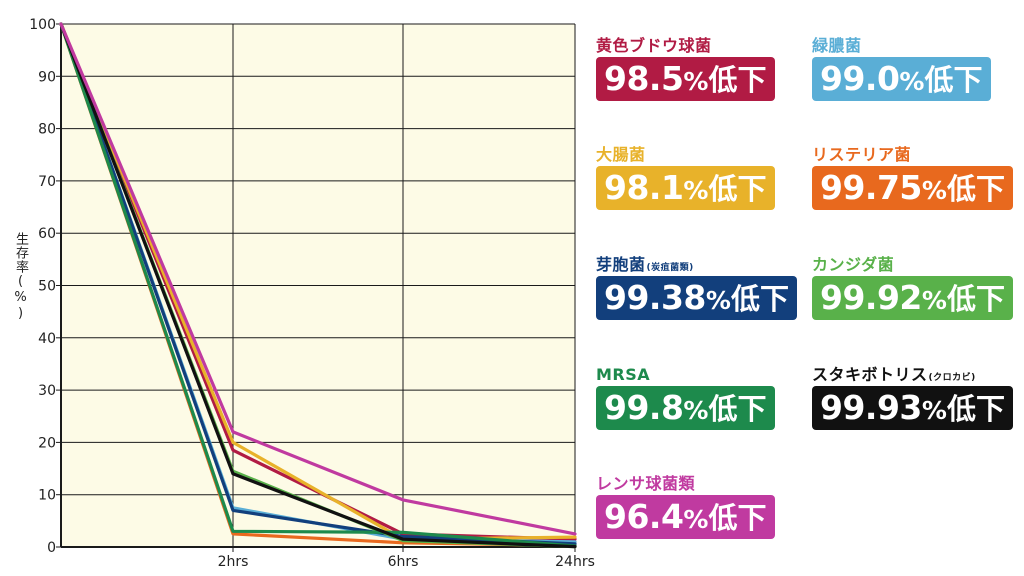 This screenshot has height=576, width=1024. I want to click on y-tick-label: 10, so click(47, 496).